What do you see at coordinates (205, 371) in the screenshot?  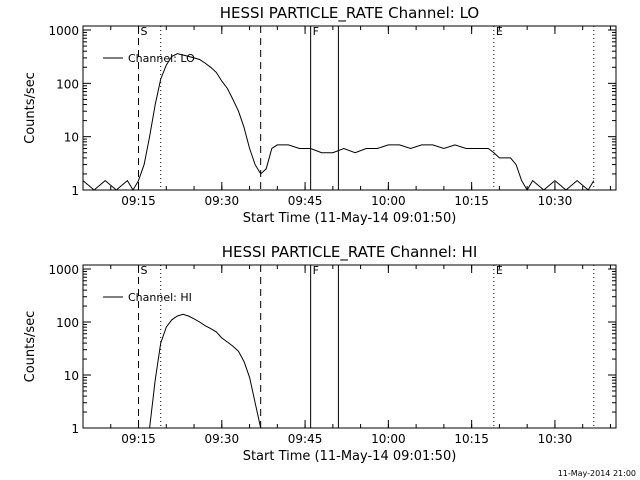 I see `series-line` at bounding box center [205, 371].